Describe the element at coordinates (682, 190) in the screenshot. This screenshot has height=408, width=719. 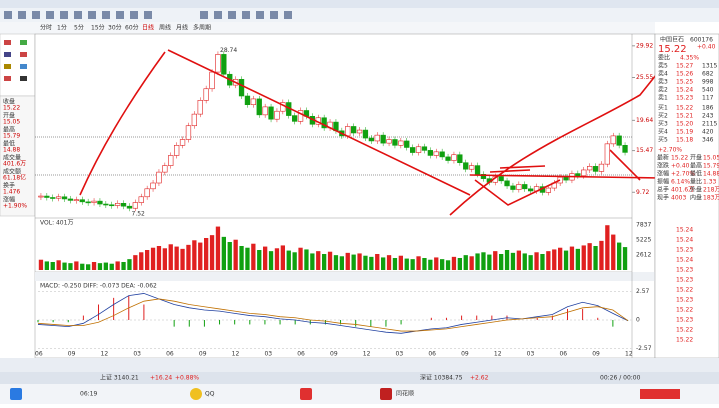
I see `label: 401.6万` at that location.